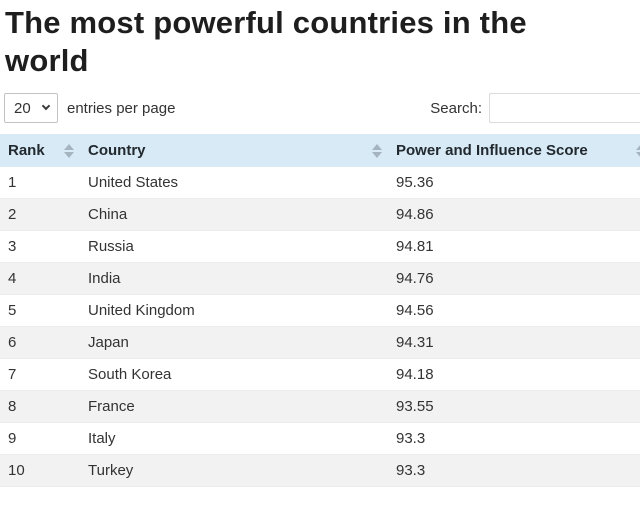  What do you see at coordinates (234, 246) in the screenshot?
I see `country-cell: Russia` at bounding box center [234, 246].